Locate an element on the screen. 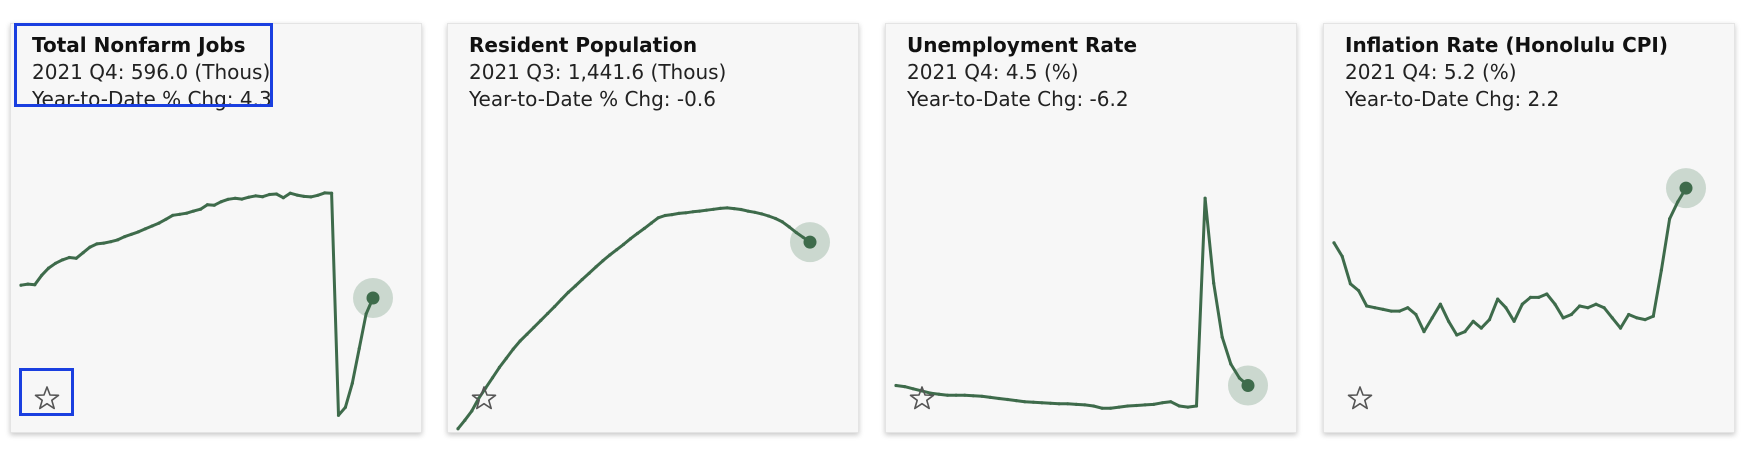 The image size is (1748, 452). sparkline-series is located at coordinates (634, 318).